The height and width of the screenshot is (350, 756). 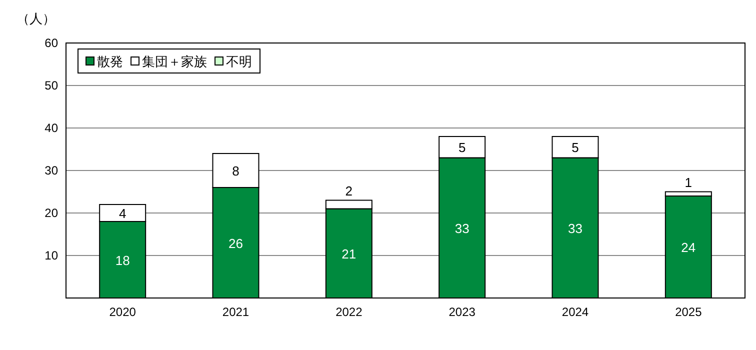 What do you see at coordinates (122, 213) in the screenshot?
I see `data-label: 4` at bounding box center [122, 213].